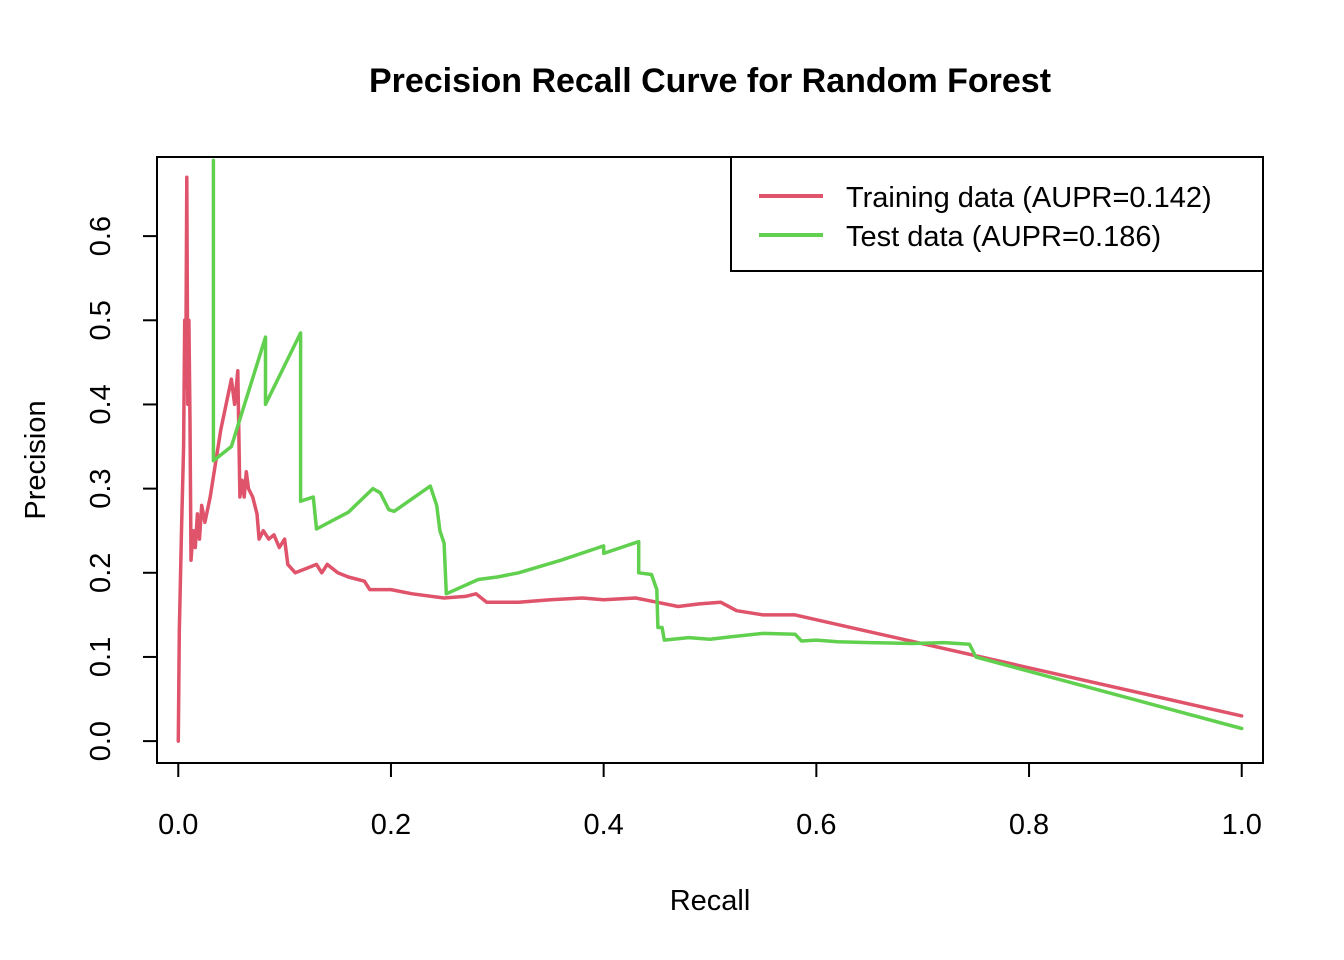 Image resolution: width=1344 pixels, height=960 pixels. Describe the element at coordinates (710, 81) in the screenshot. I see `chart-title: Precision Recall Curve for Random Forest` at that location.